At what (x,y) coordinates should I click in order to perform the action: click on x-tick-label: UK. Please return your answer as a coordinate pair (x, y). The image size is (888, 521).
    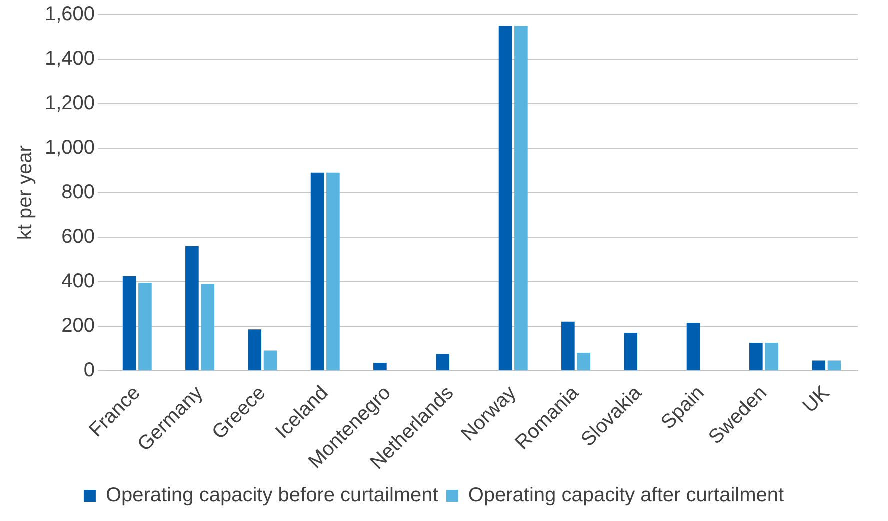
    Looking at the image, I should click on (816, 400).